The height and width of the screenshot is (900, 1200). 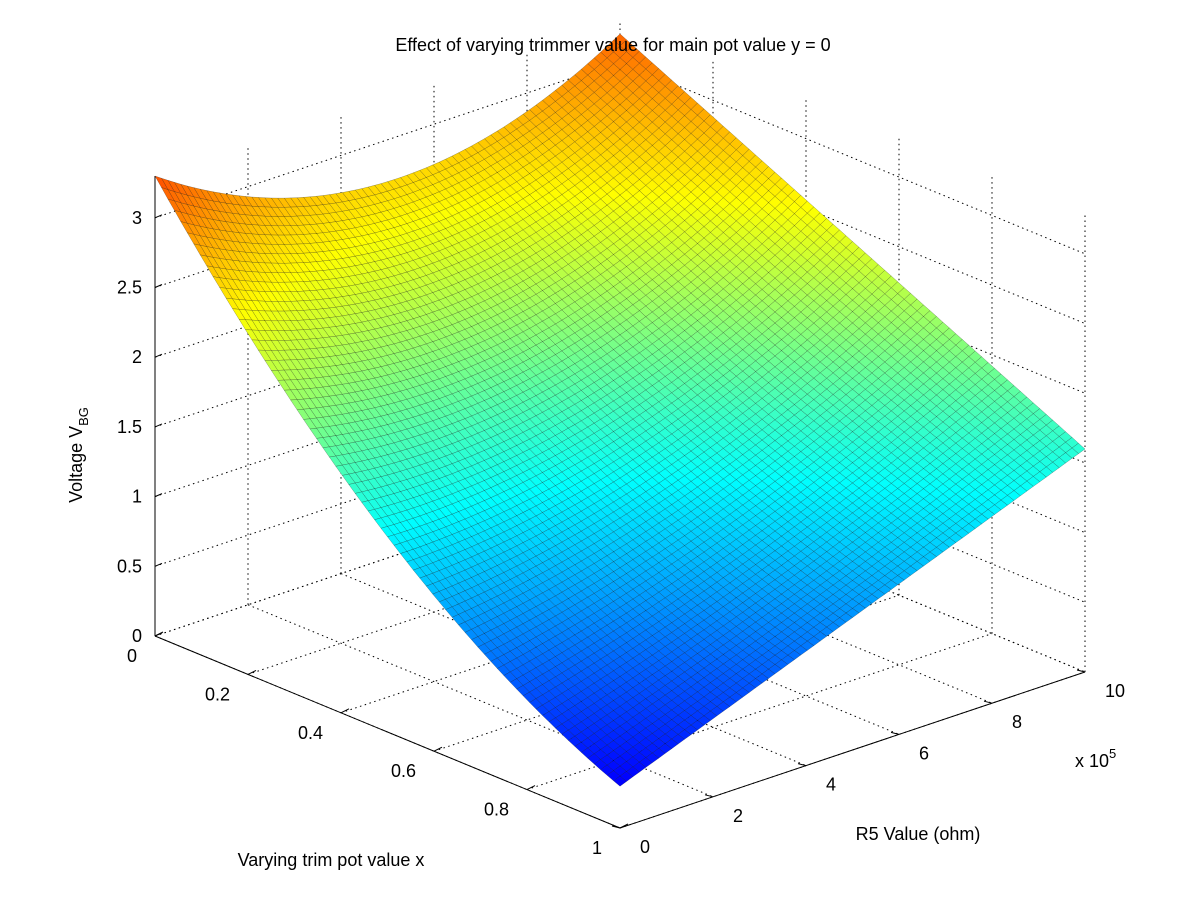 I want to click on y-axis-line, so click(x=852, y=750).